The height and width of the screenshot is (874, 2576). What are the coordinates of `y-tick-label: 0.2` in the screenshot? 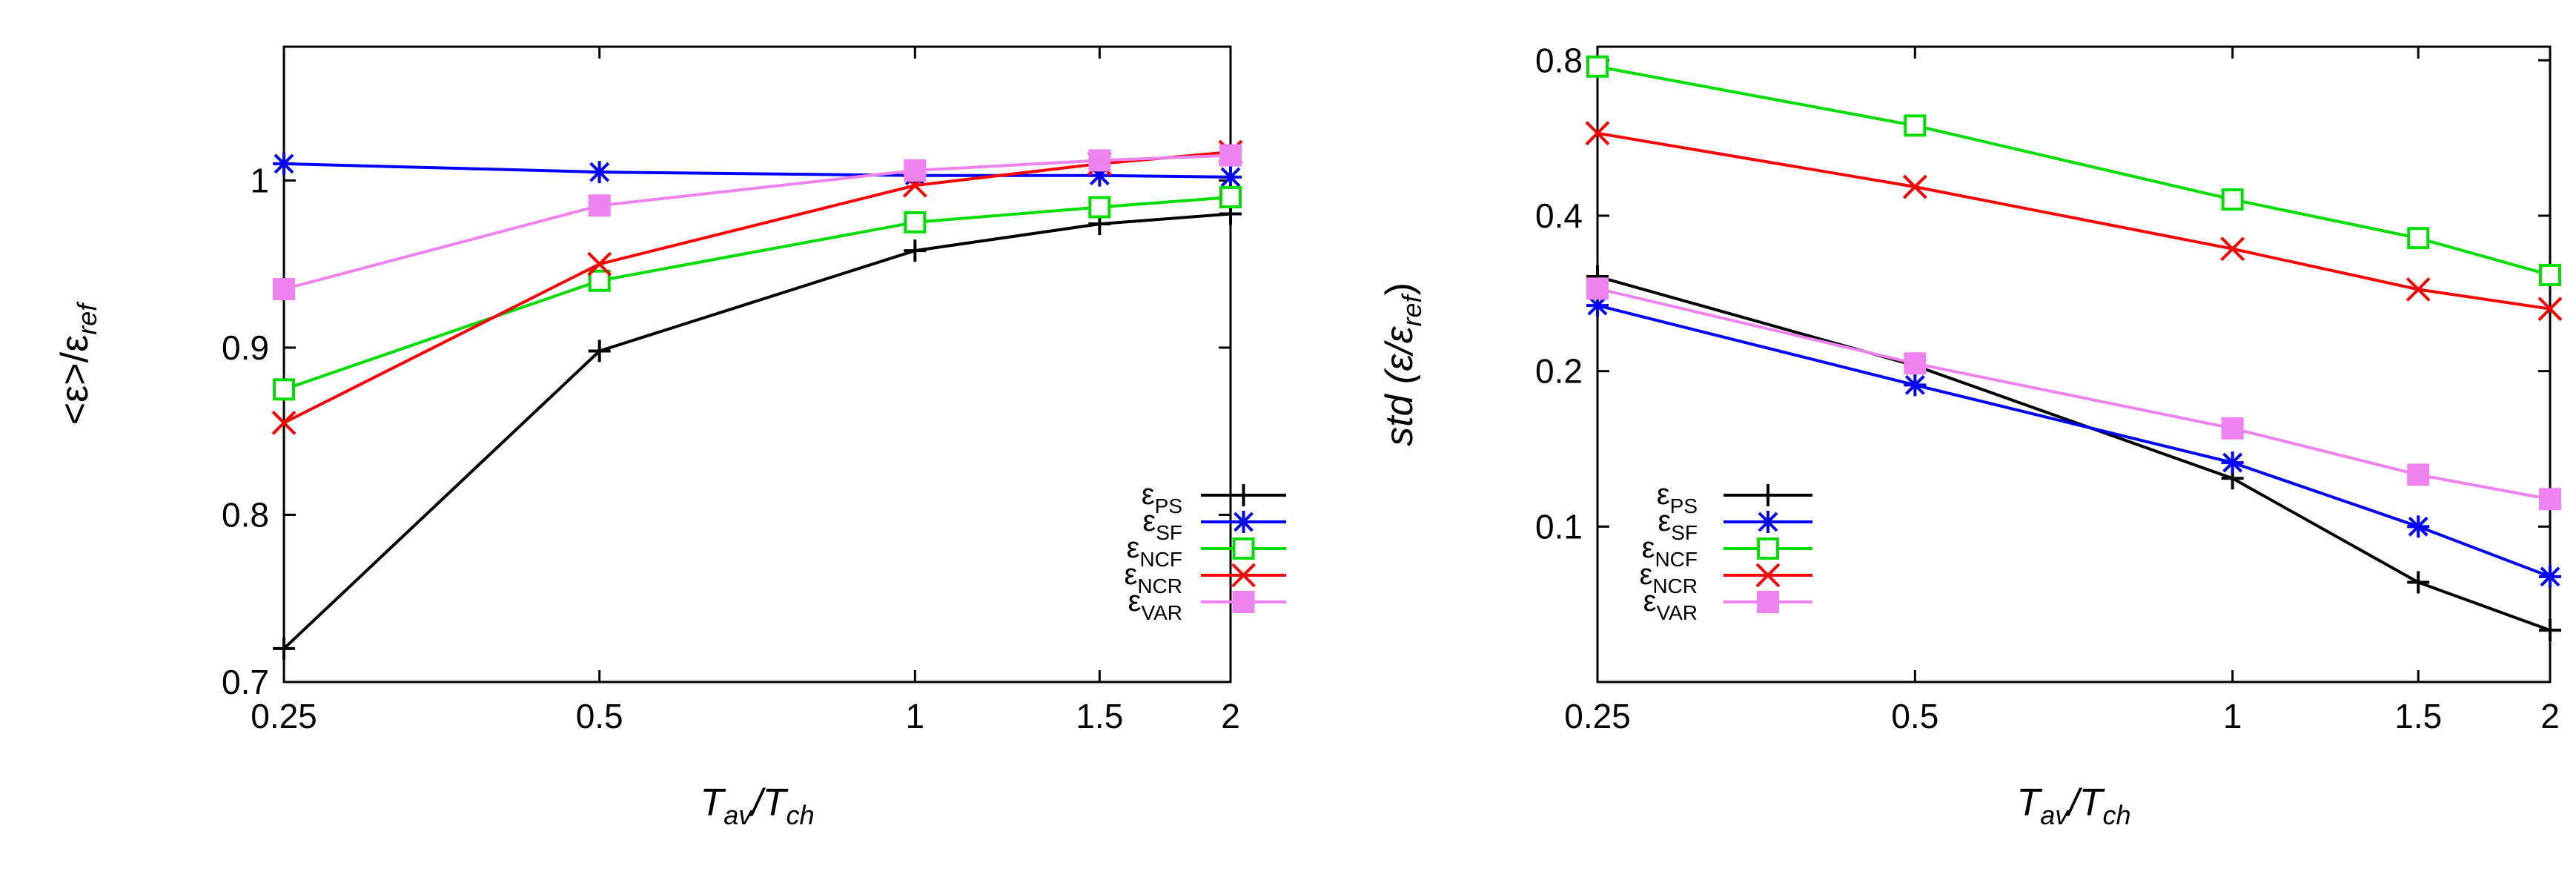 It's located at (1559, 371).